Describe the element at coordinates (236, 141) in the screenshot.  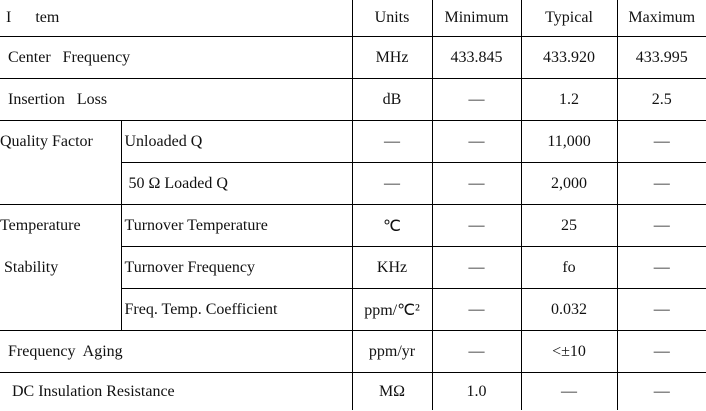
I see `item-cell: Unloaded Q` at that location.